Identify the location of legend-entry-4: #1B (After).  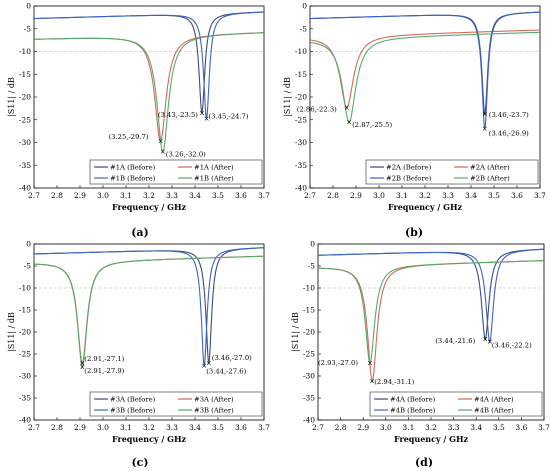
(214, 178).